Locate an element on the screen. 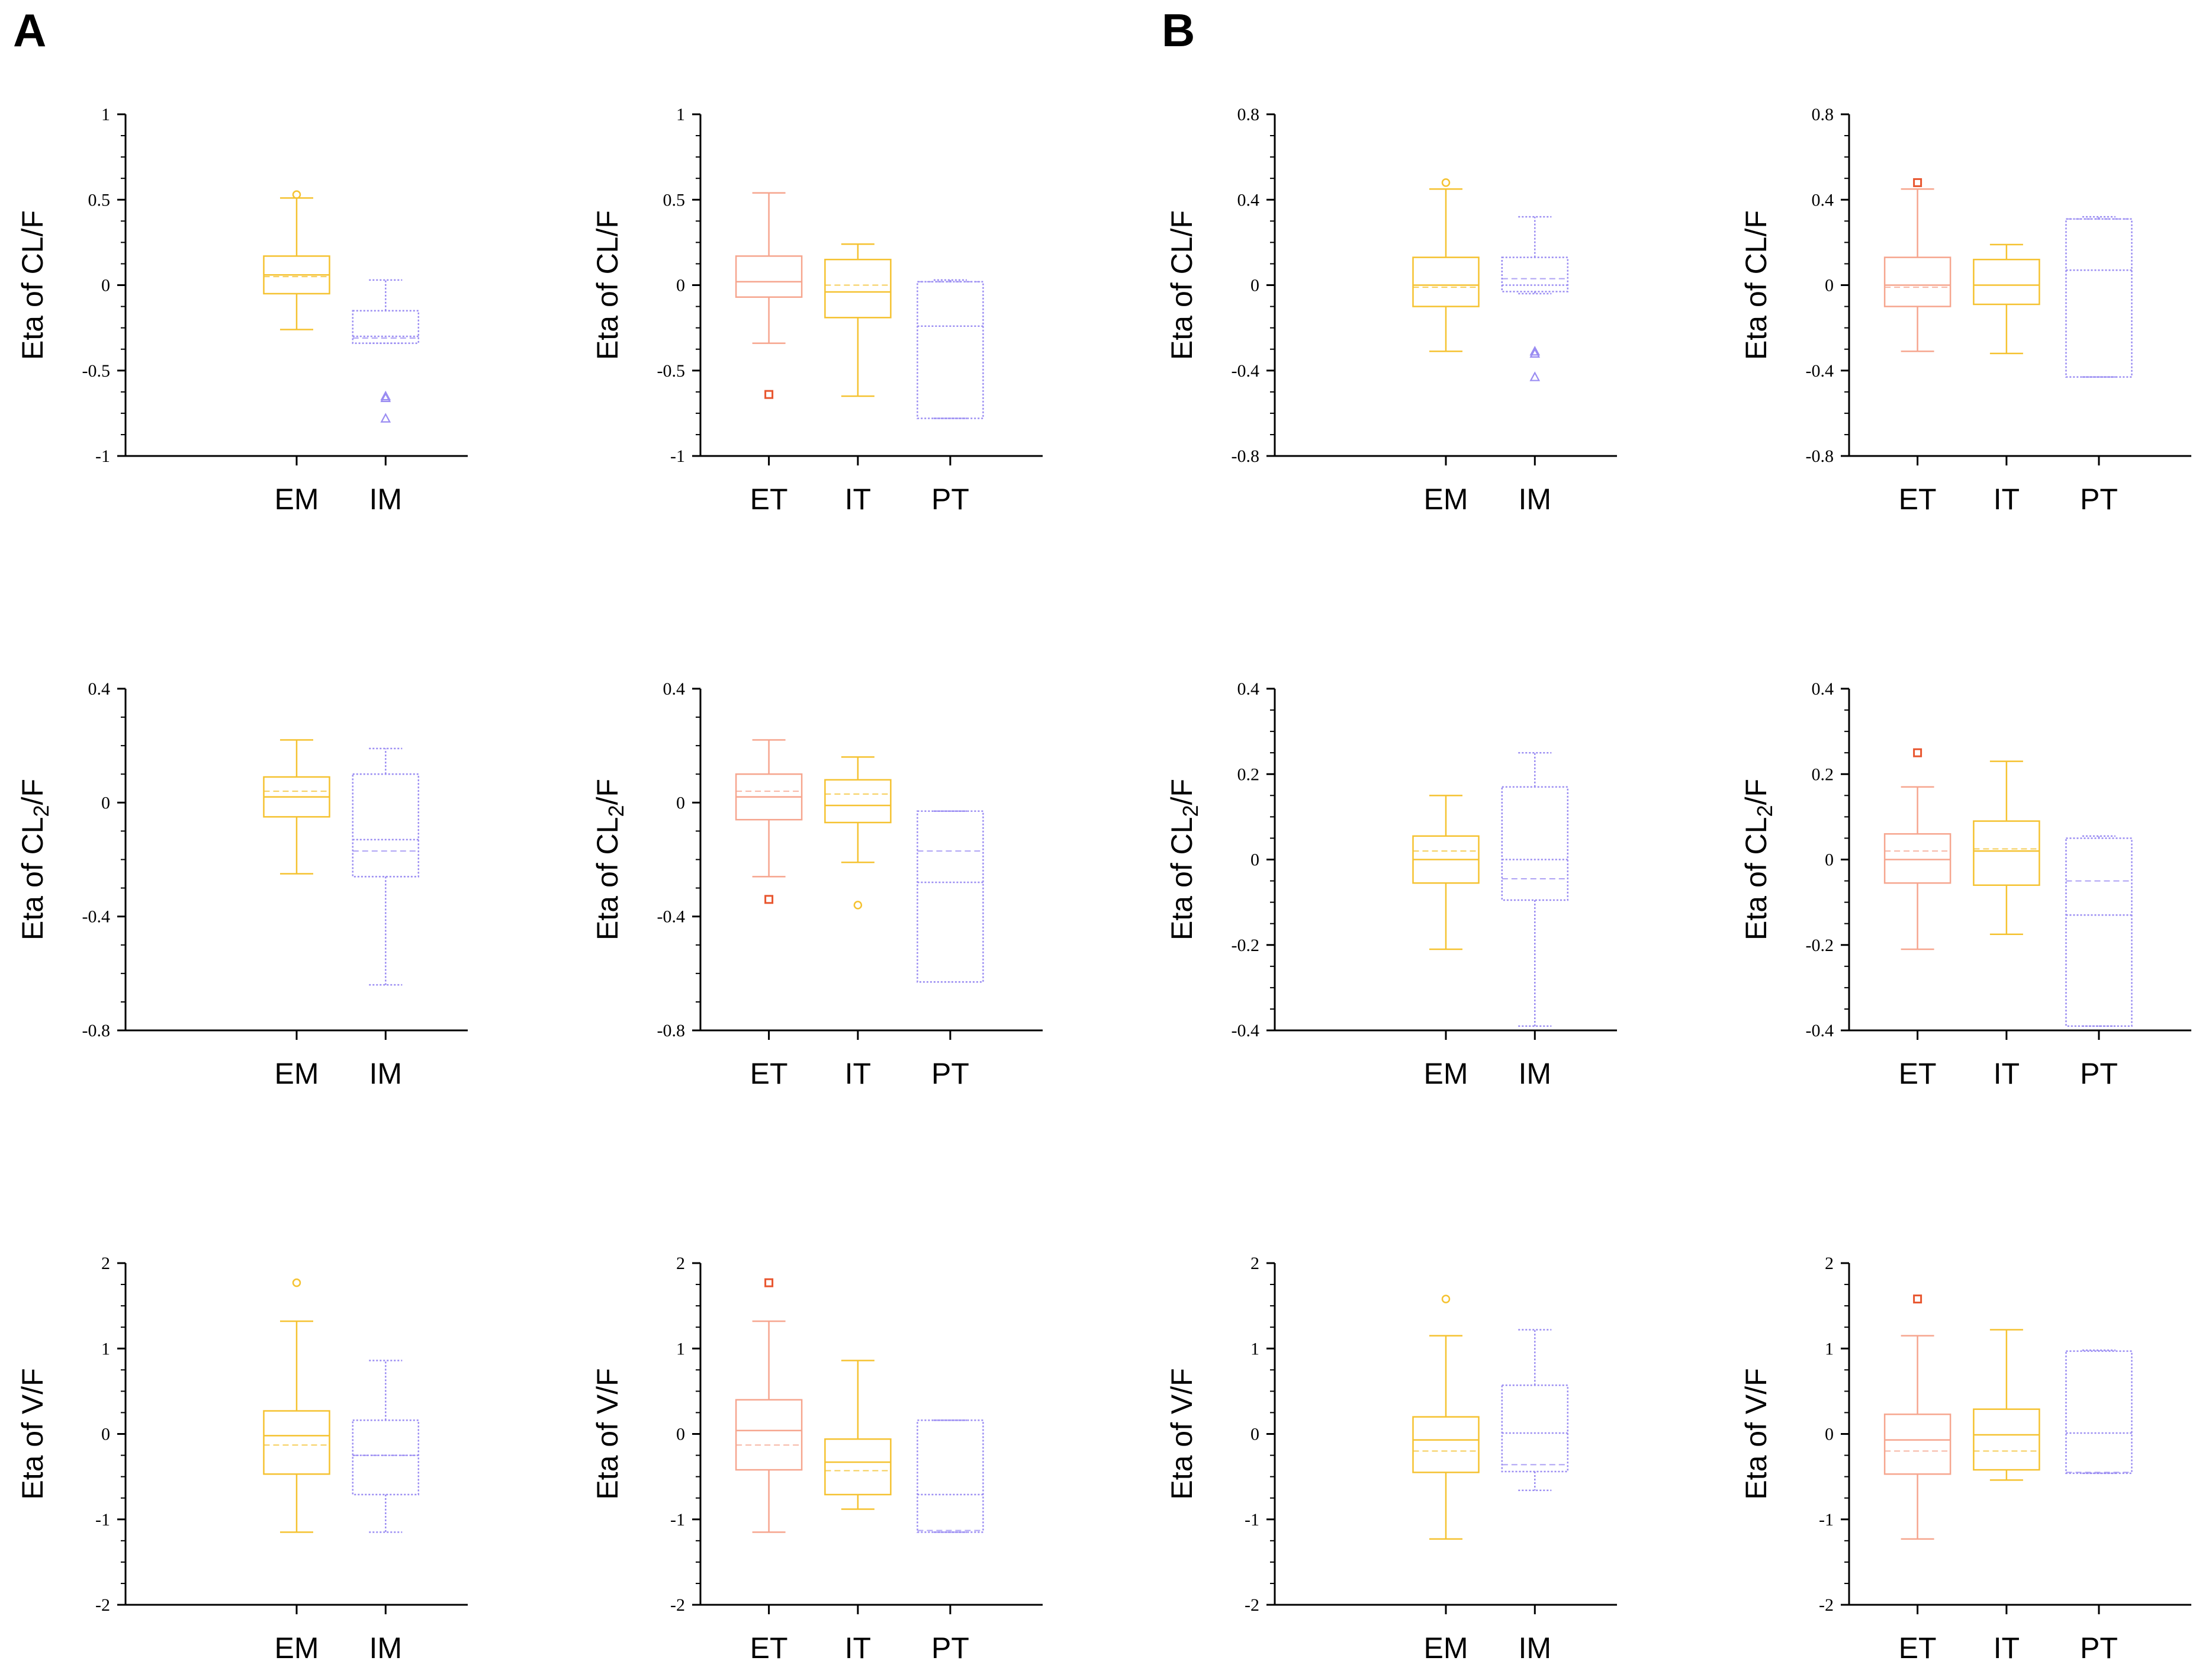 This screenshot has height=1680, width=2199. y-tick-label: 2 is located at coordinates (105, 1263).